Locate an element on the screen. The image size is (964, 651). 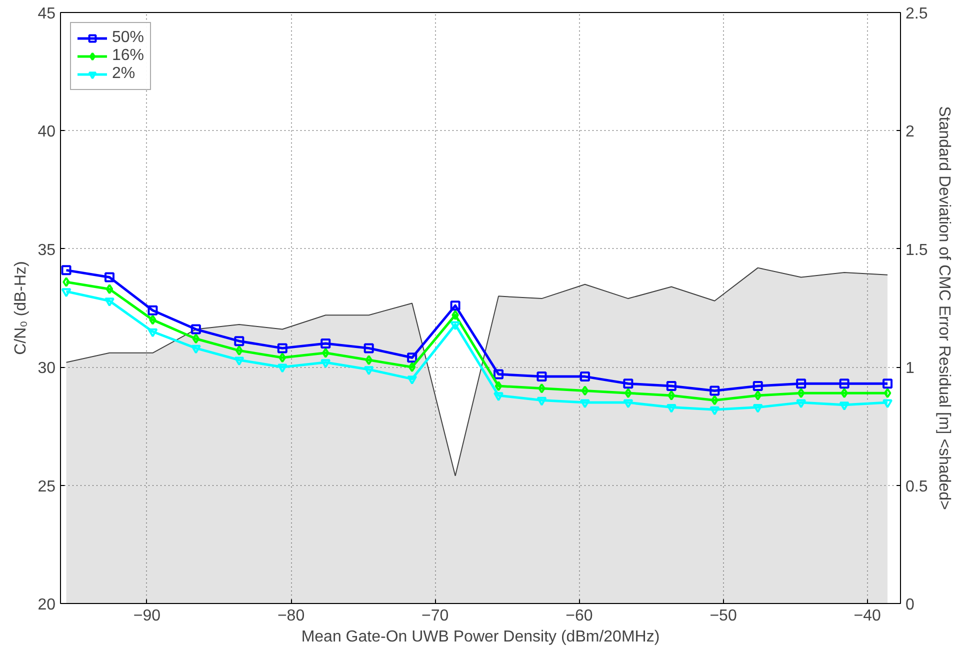
legend-label: 16% is located at coordinates (128, 56).